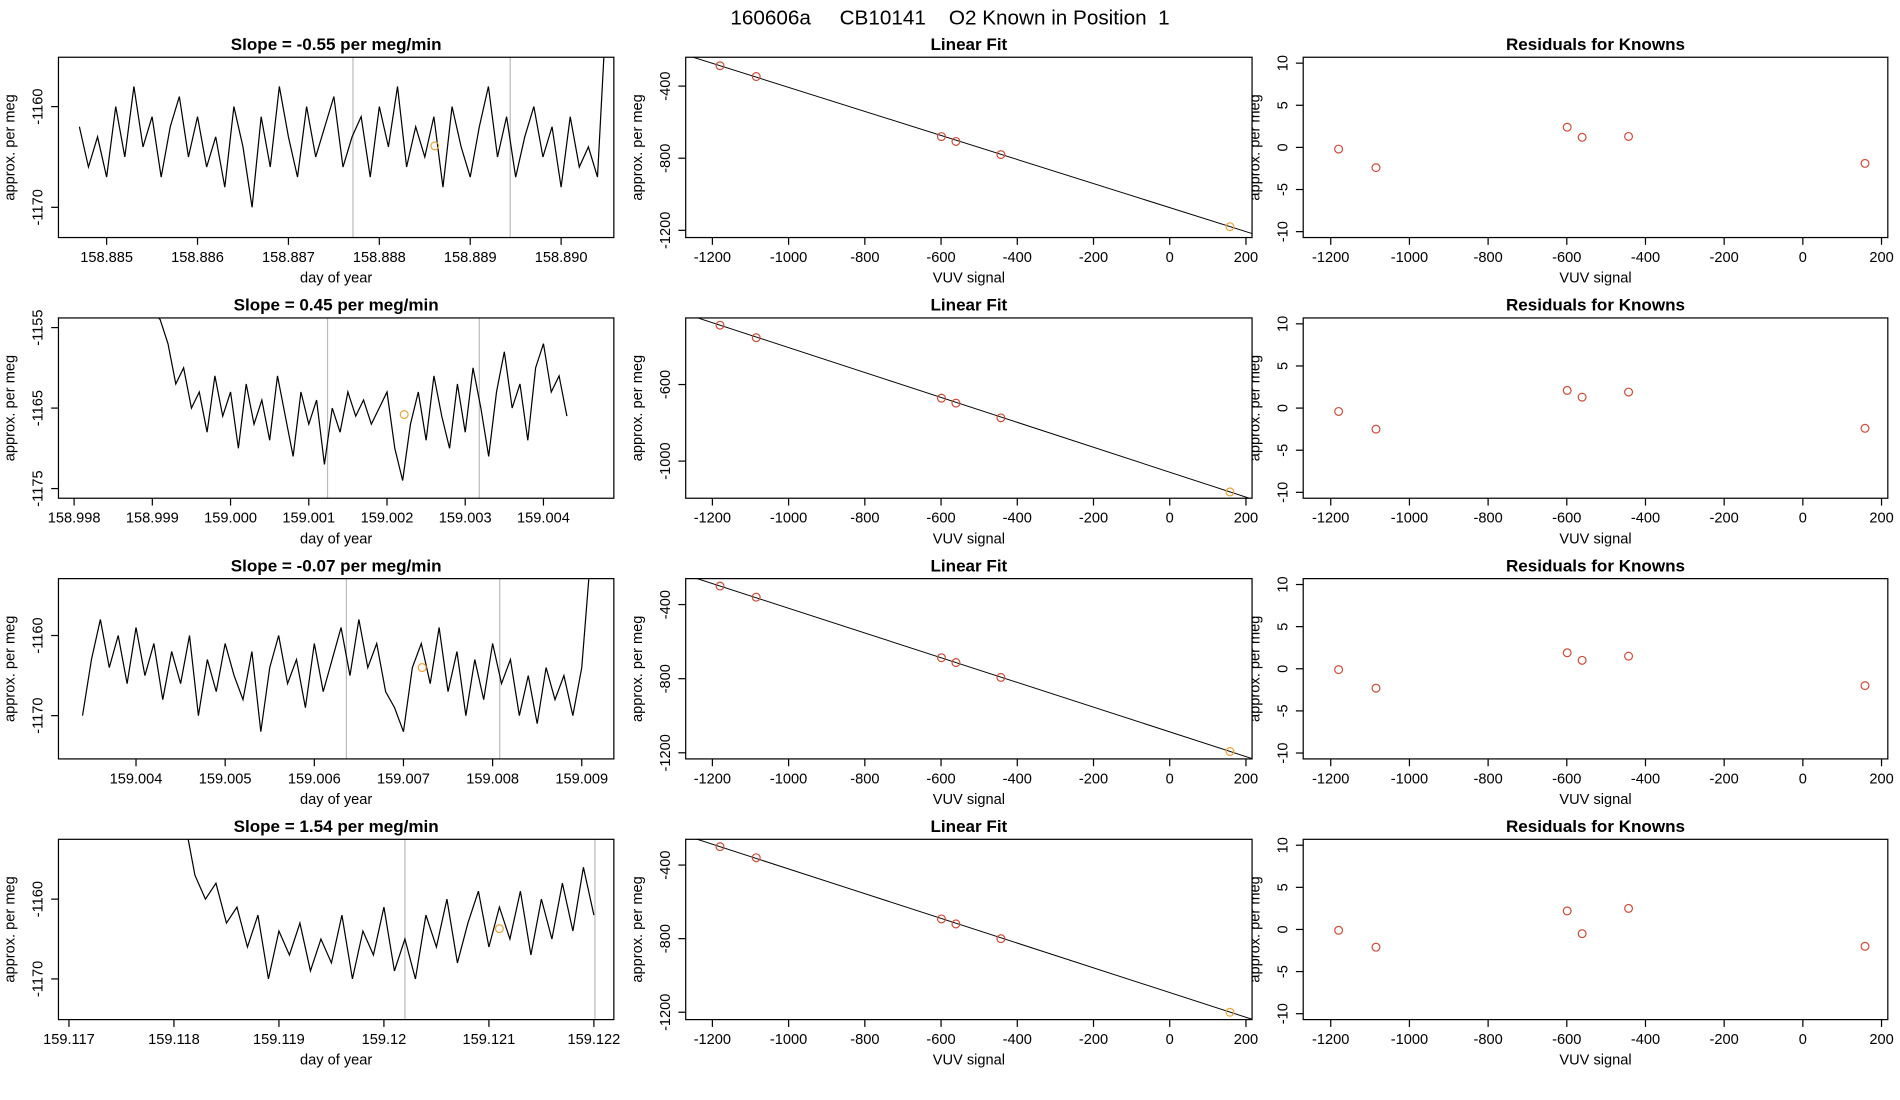  What do you see at coordinates (69, 1040) in the screenshot?
I see `x-tick-label: 159.117` at bounding box center [69, 1040].